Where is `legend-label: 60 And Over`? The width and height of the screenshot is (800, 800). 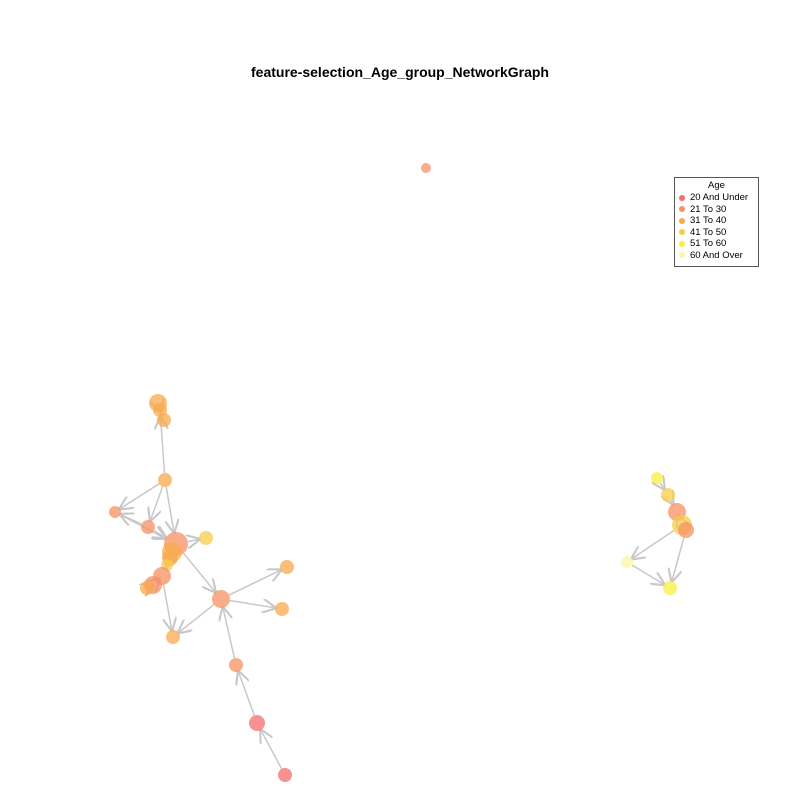
legend-label: 60 And Over is located at coordinates (716, 255).